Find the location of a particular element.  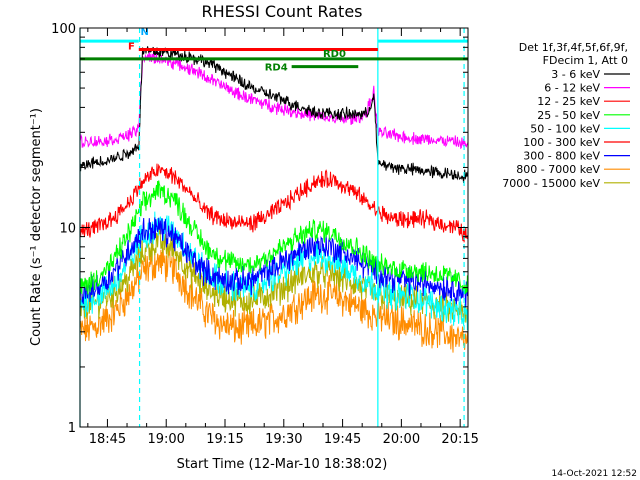

generation-date: 14-Oct-2021 12:52 is located at coordinates (594, 474).